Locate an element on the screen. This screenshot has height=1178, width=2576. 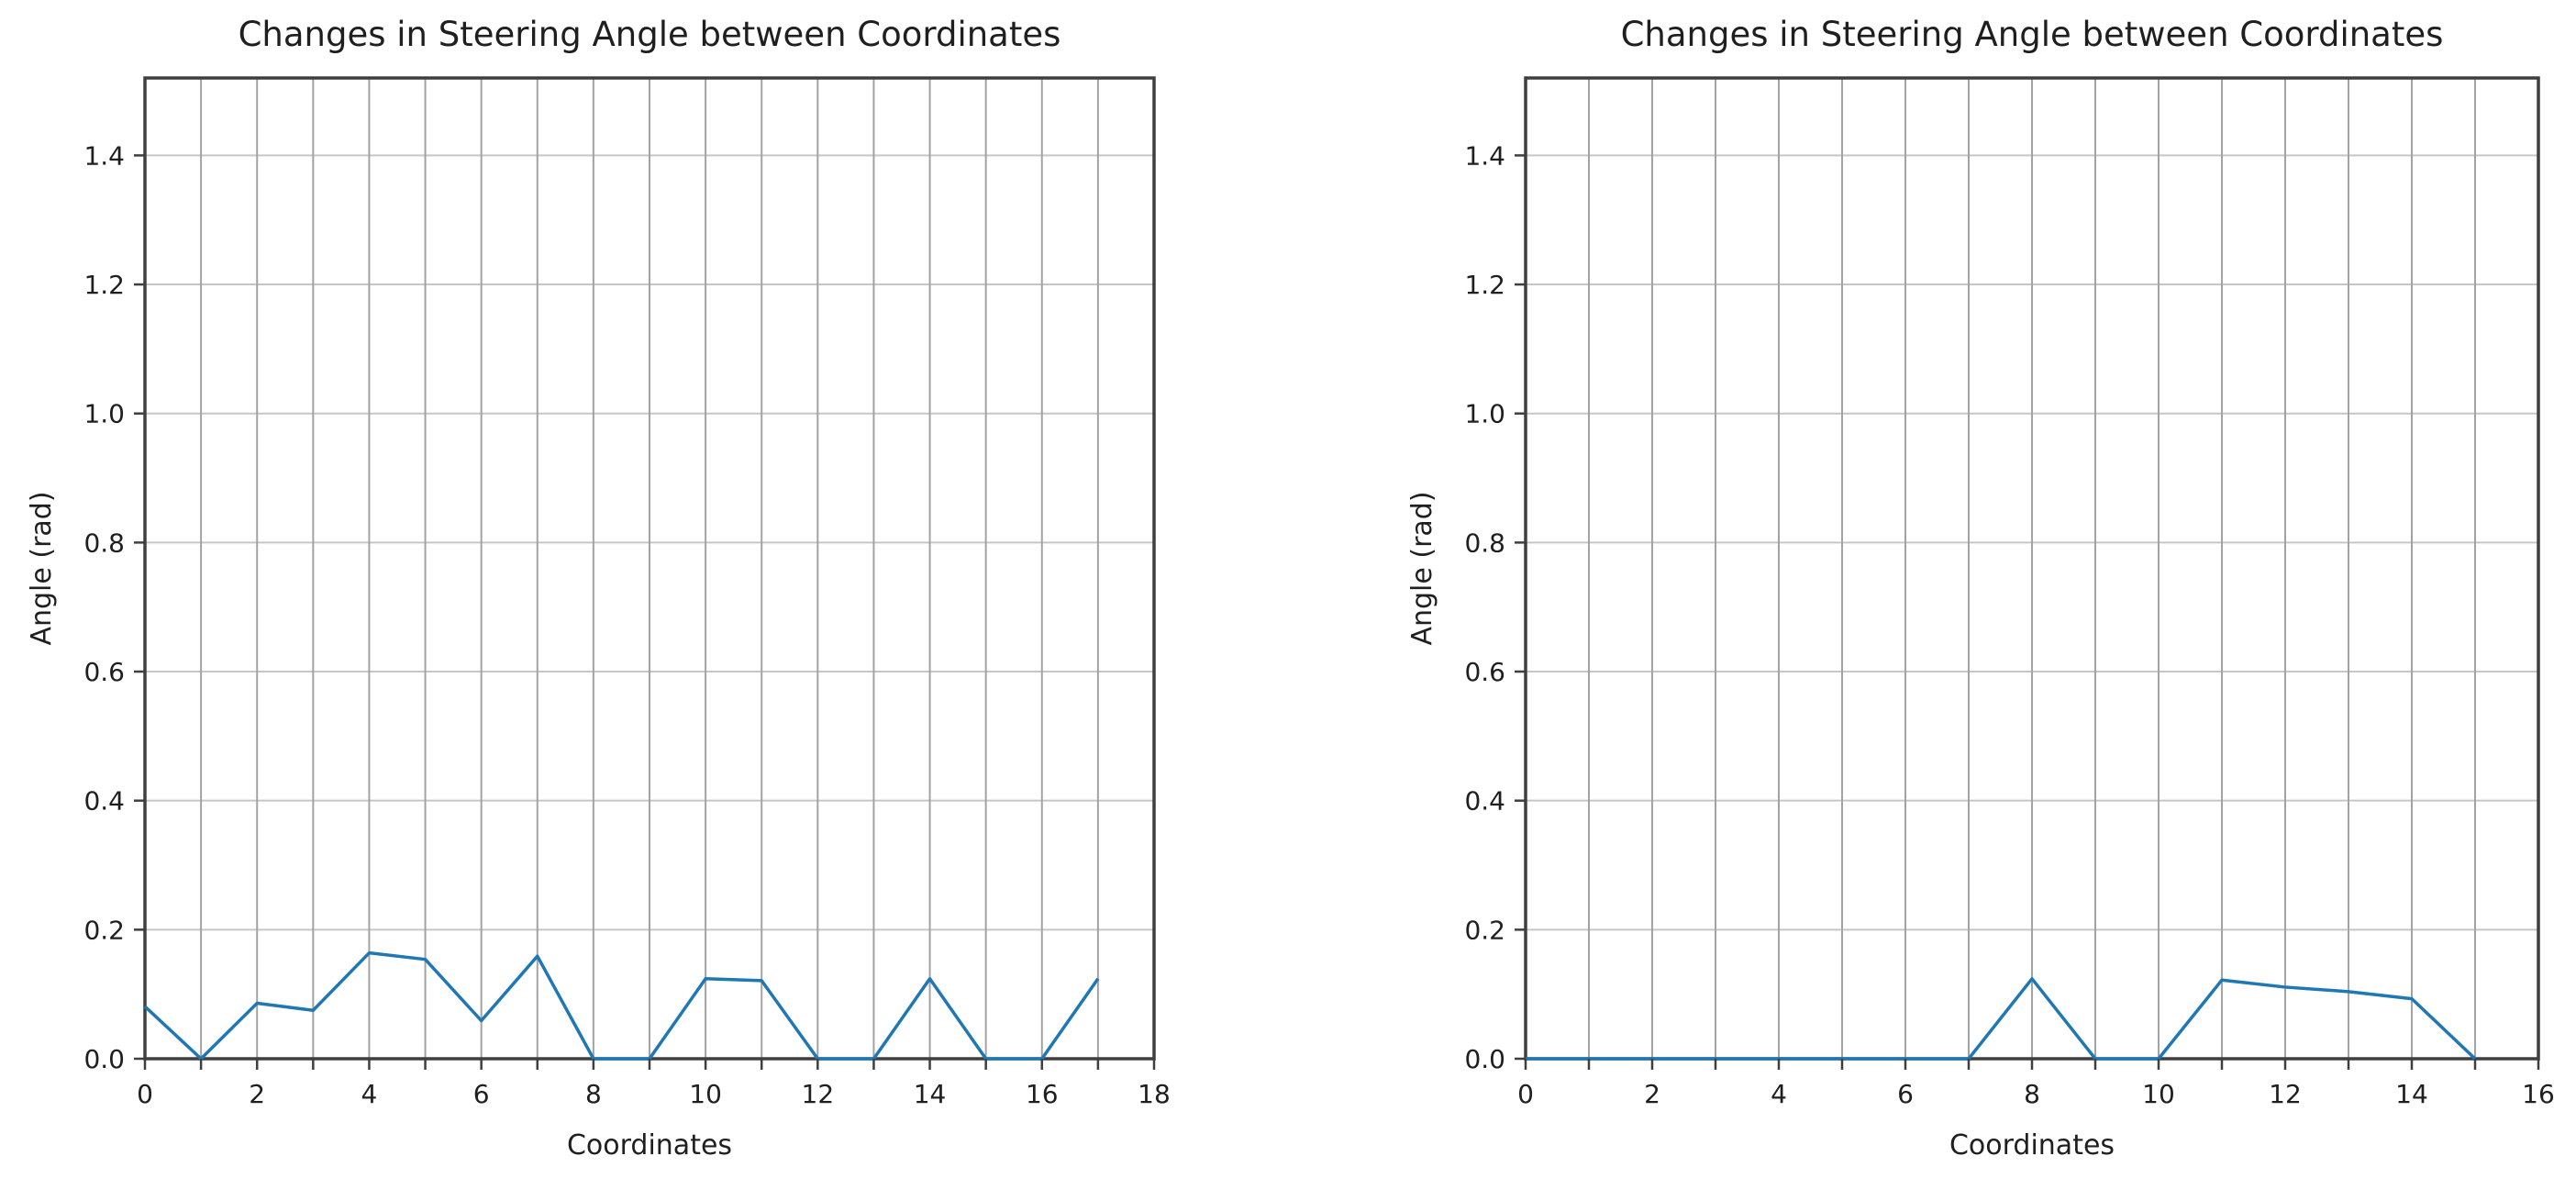
x-tick-labels: 0 2 4 6 8 10 12 14 16 18 is located at coordinates (654, 1094).